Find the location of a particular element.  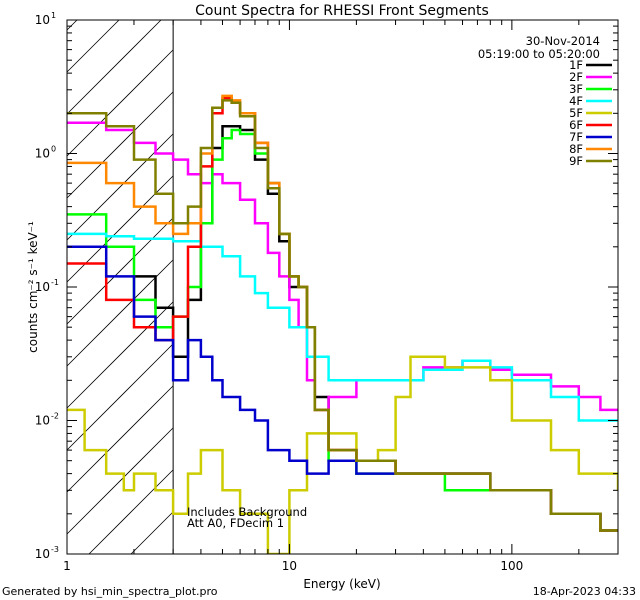

legend-label-9F: 9F is located at coordinates (576, 161).